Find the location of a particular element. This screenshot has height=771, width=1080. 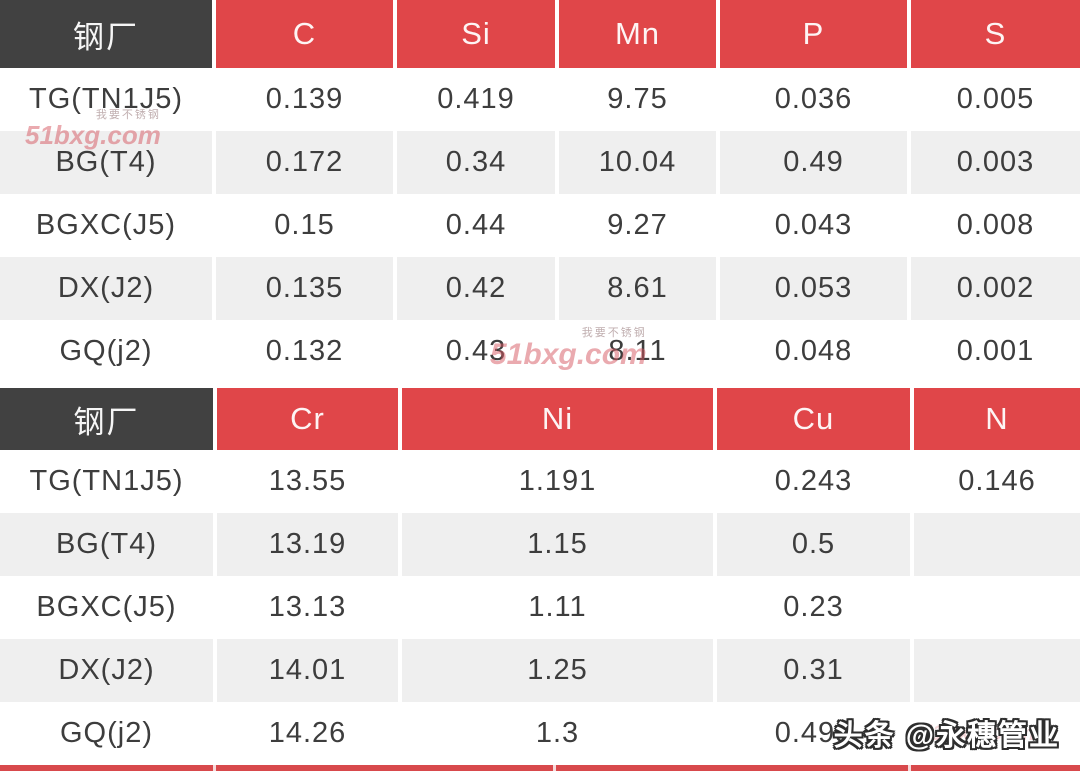

cutoff-header-strip is located at coordinates (540, 768).